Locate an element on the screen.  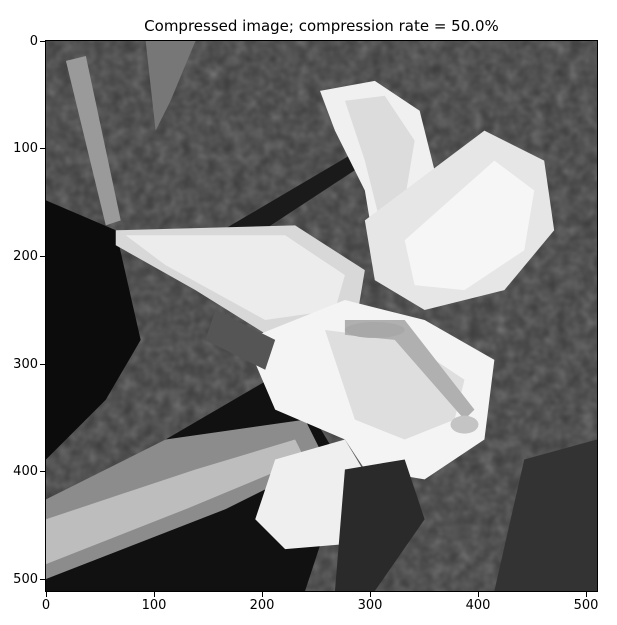
x-tick-400: 400 is located at coordinates (478, 605).